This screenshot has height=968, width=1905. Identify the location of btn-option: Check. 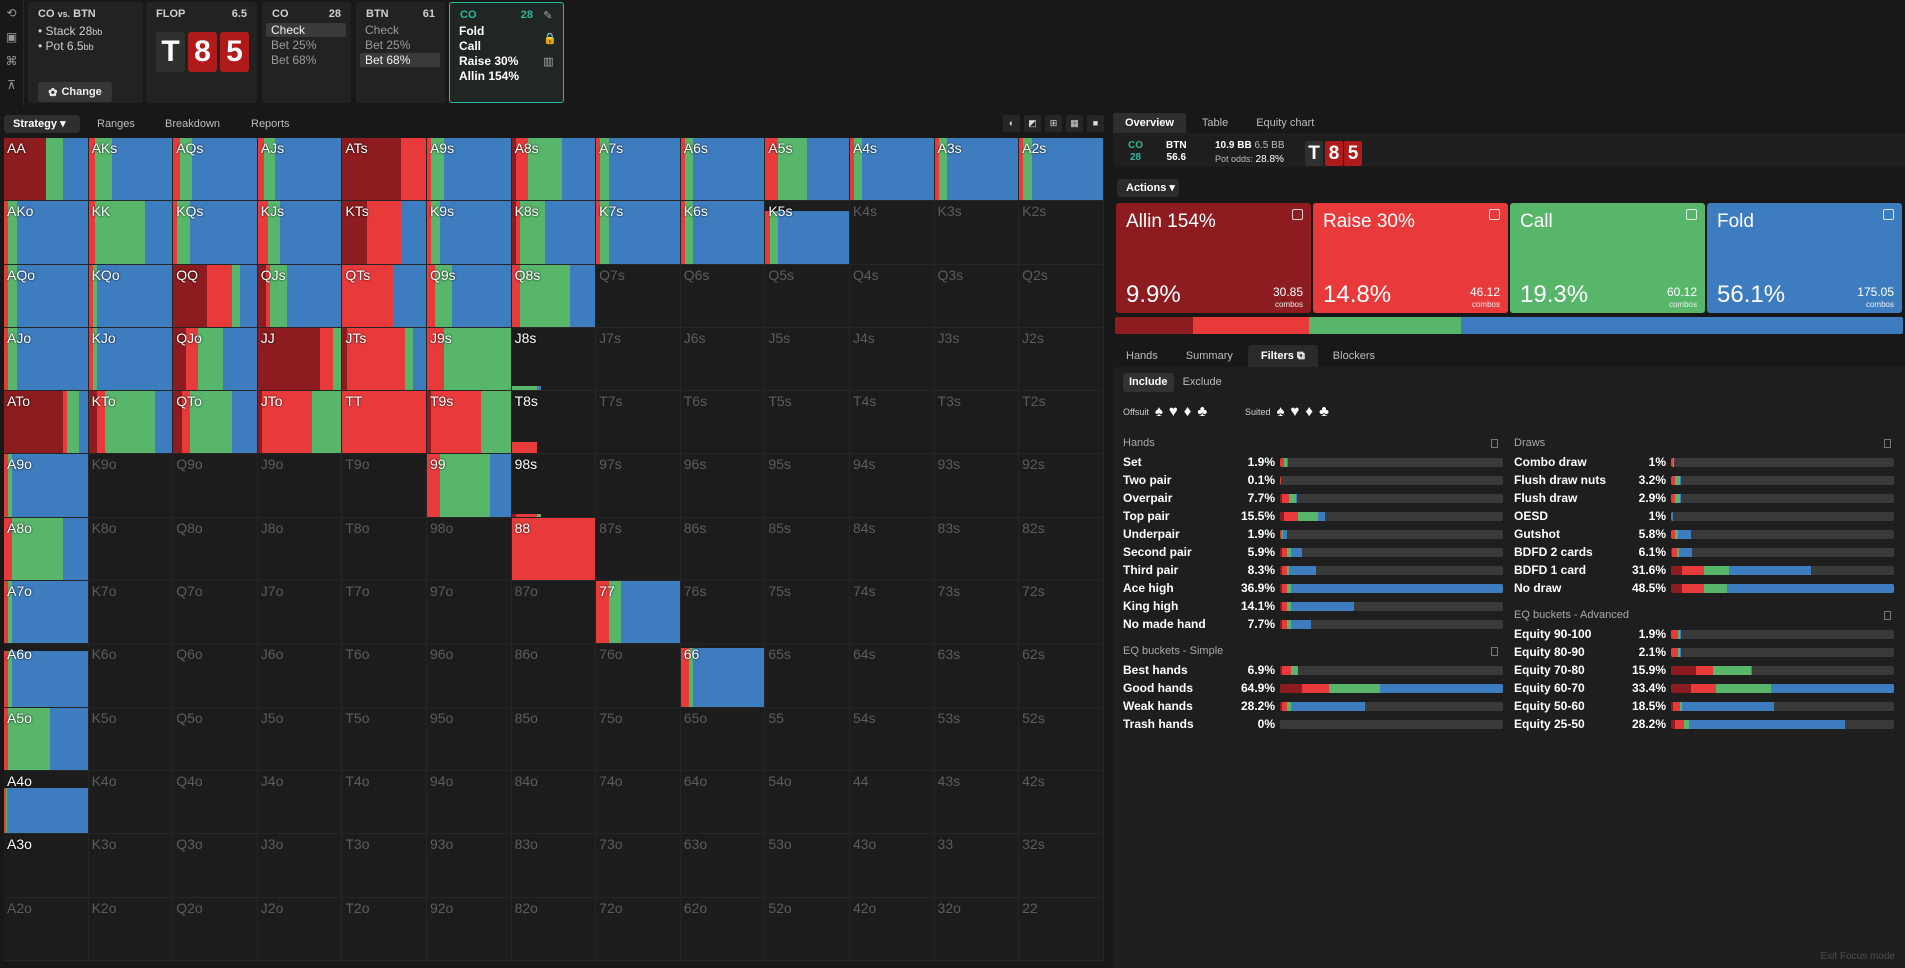
(382, 30).